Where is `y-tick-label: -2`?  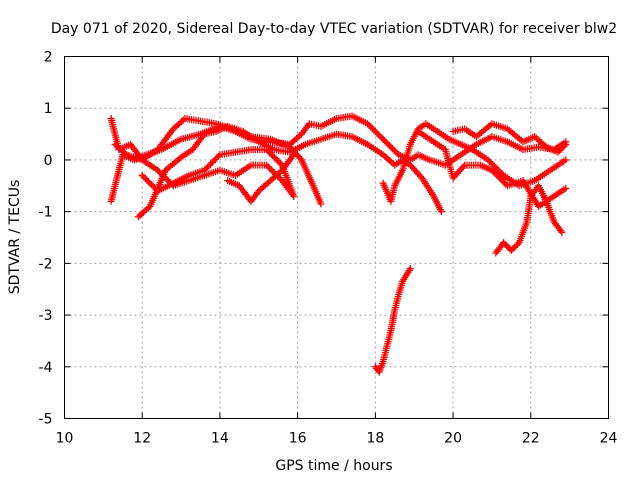
y-tick-label: -2 is located at coordinates (46, 264).